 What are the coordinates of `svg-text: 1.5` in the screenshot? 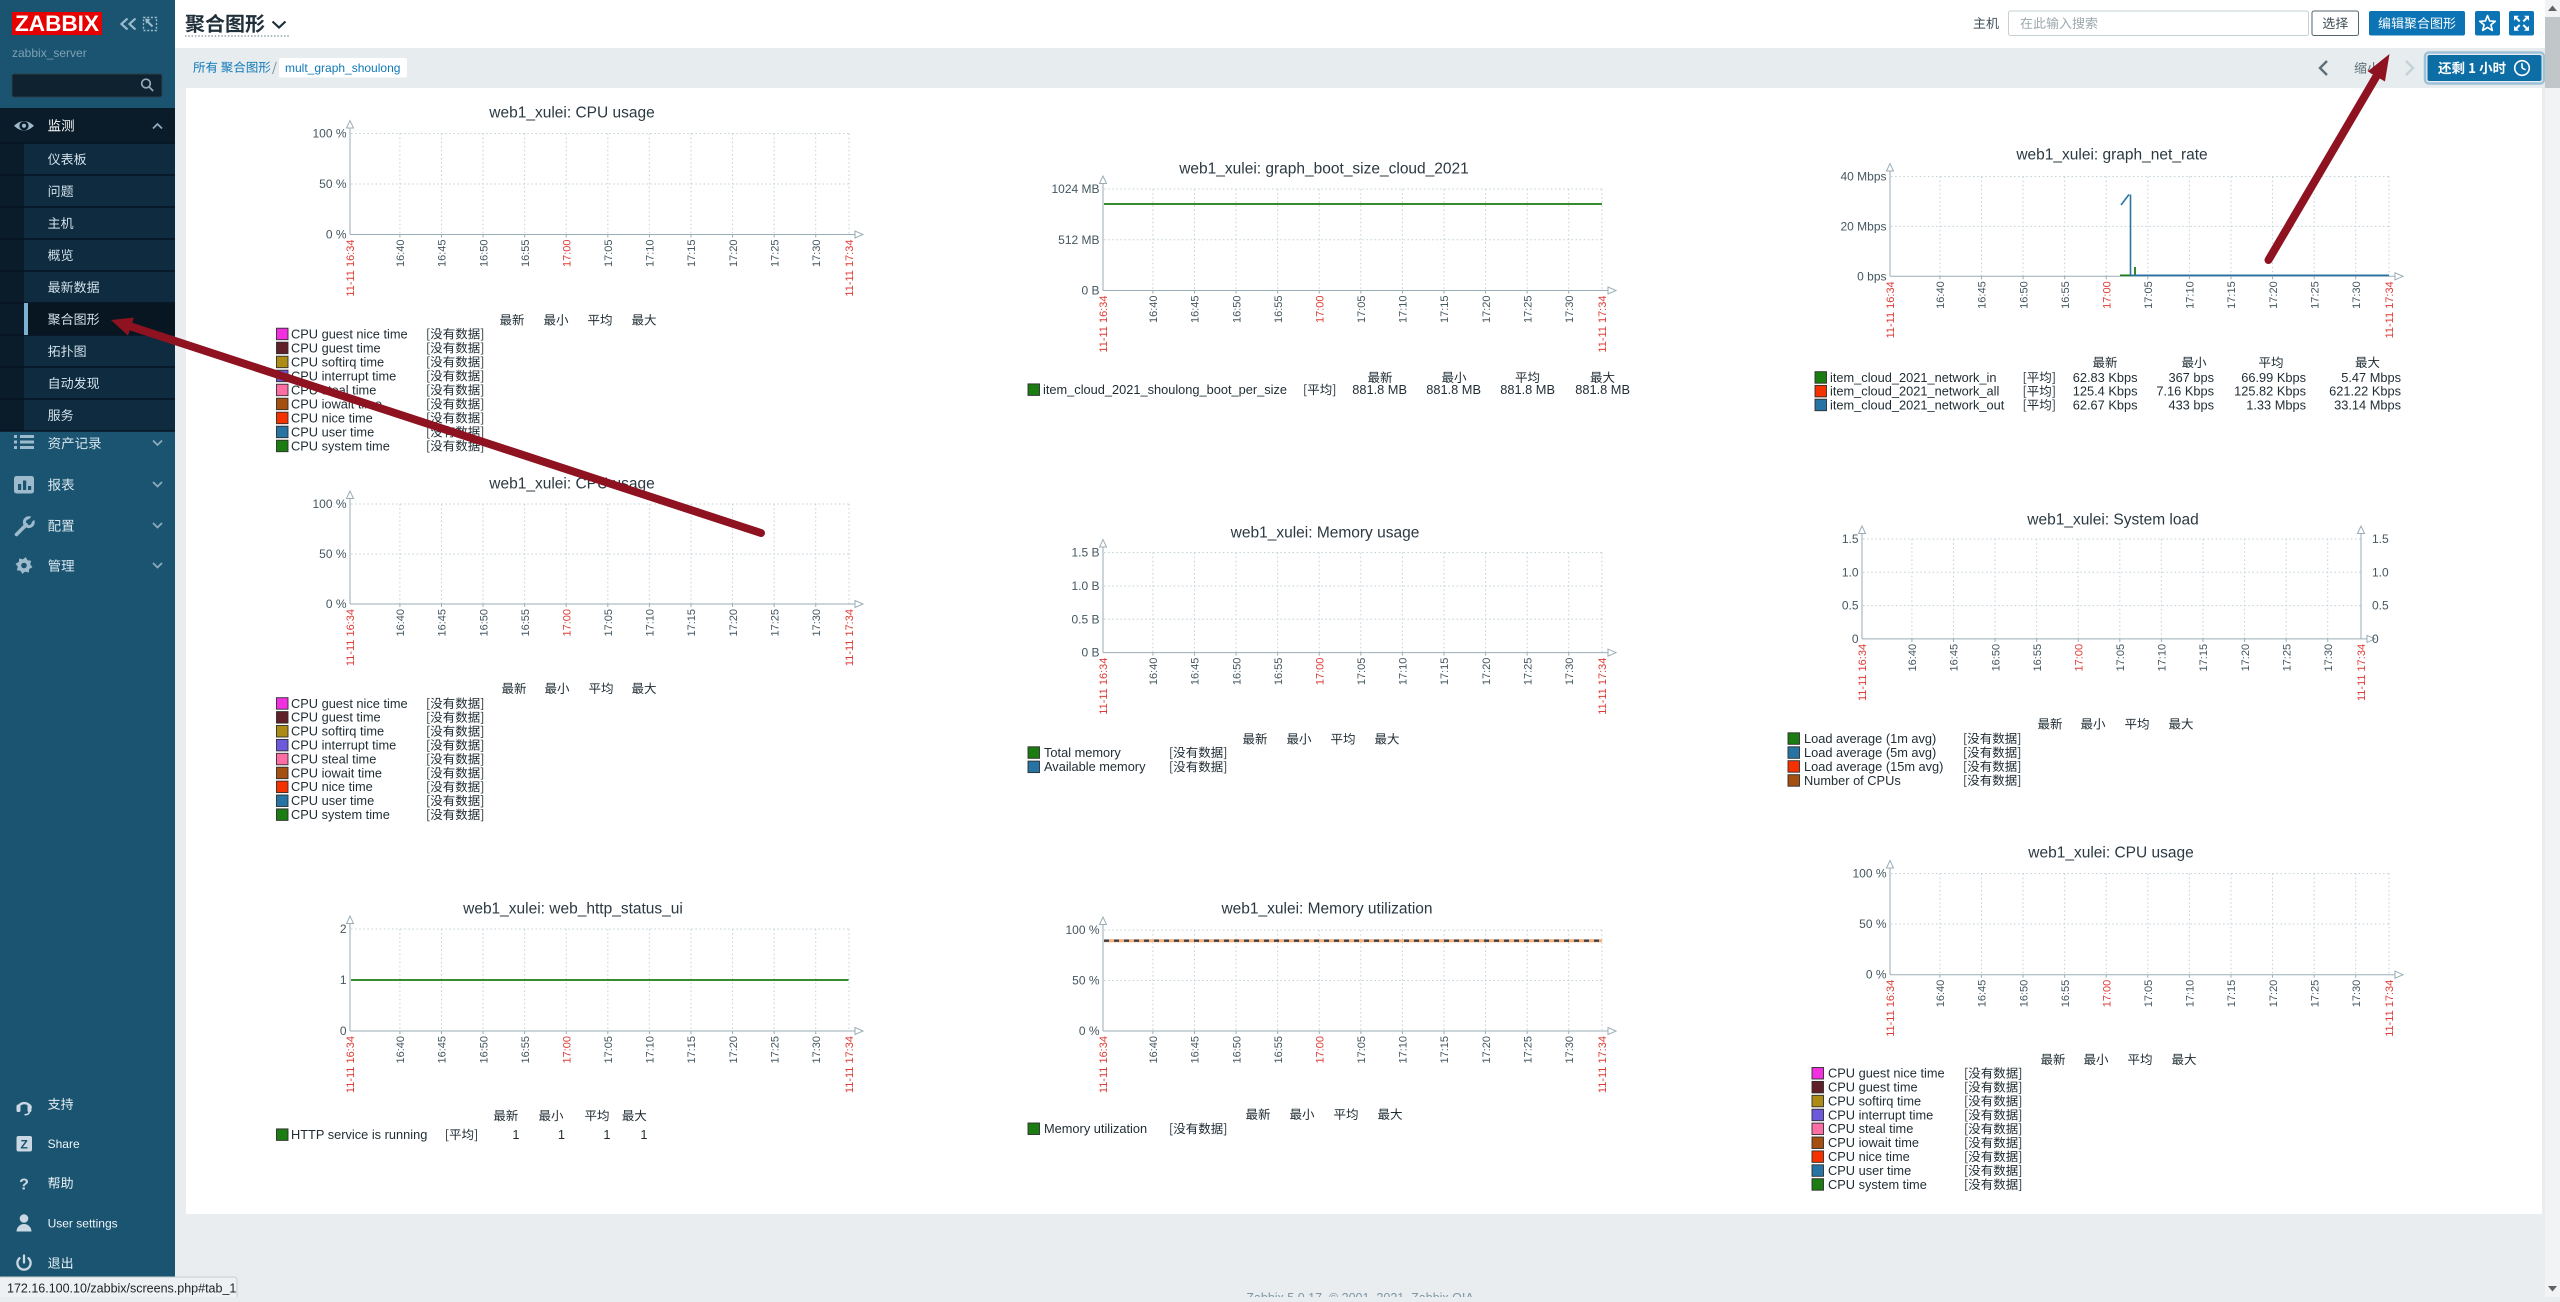 It's located at (1850, 539).